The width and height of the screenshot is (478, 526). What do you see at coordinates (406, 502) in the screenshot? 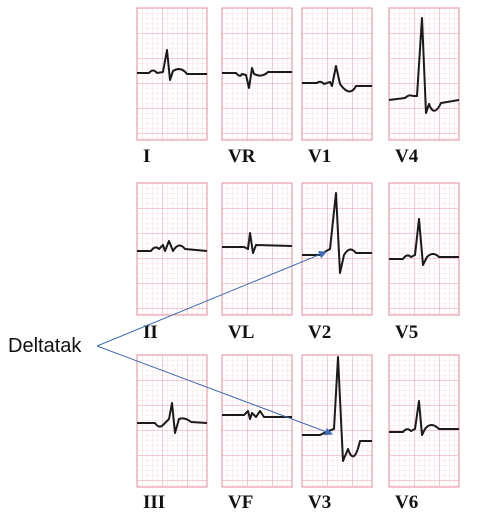
I see `lead-label: V6` at bounding box center [406, 502].